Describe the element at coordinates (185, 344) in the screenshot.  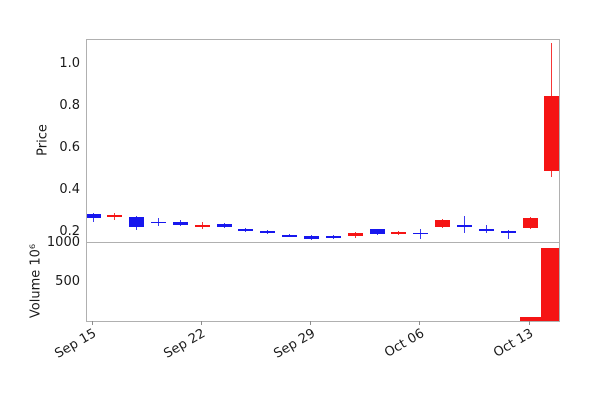
I see `x-tick-label: Sep 22` at that location.